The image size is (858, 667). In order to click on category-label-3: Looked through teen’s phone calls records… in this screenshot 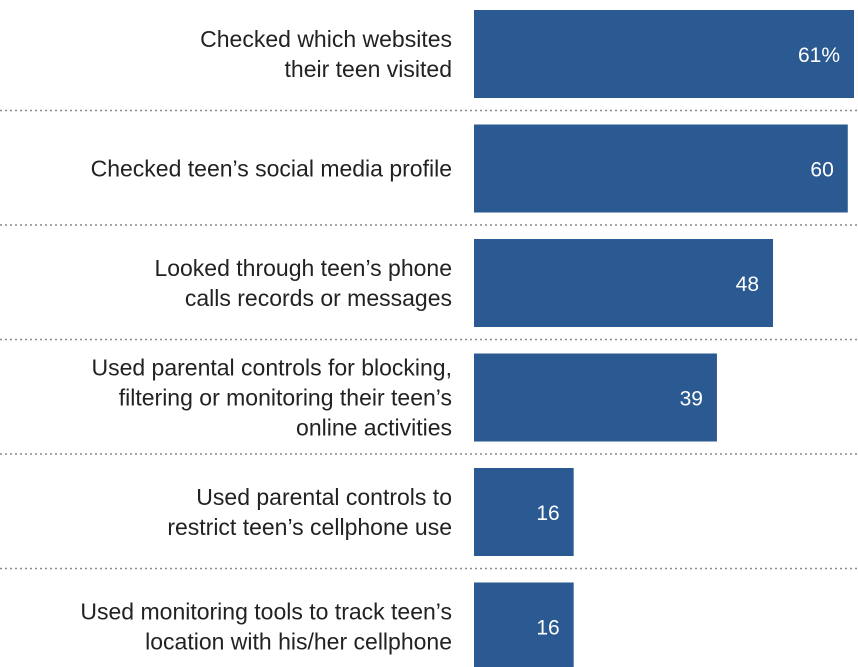, I will do `click(303, 283)`.